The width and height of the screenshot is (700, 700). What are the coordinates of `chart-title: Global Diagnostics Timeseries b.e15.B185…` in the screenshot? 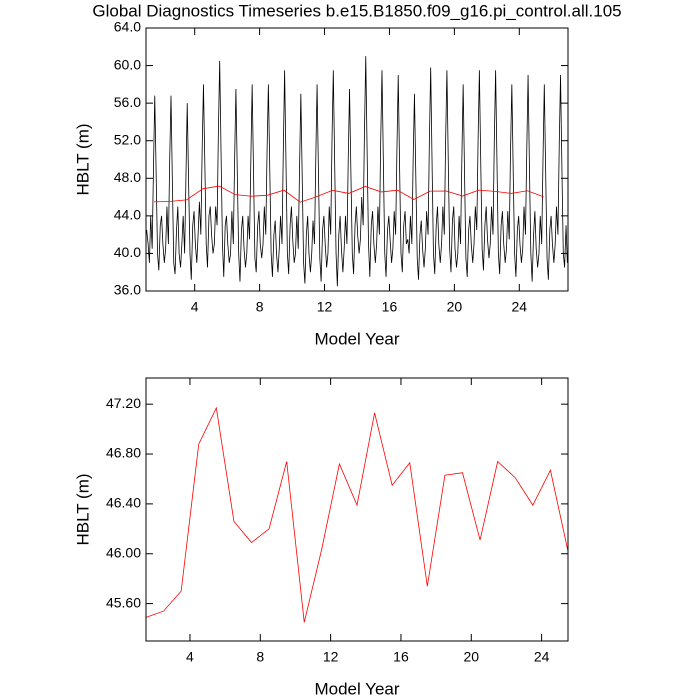 It's located at (356, 10).